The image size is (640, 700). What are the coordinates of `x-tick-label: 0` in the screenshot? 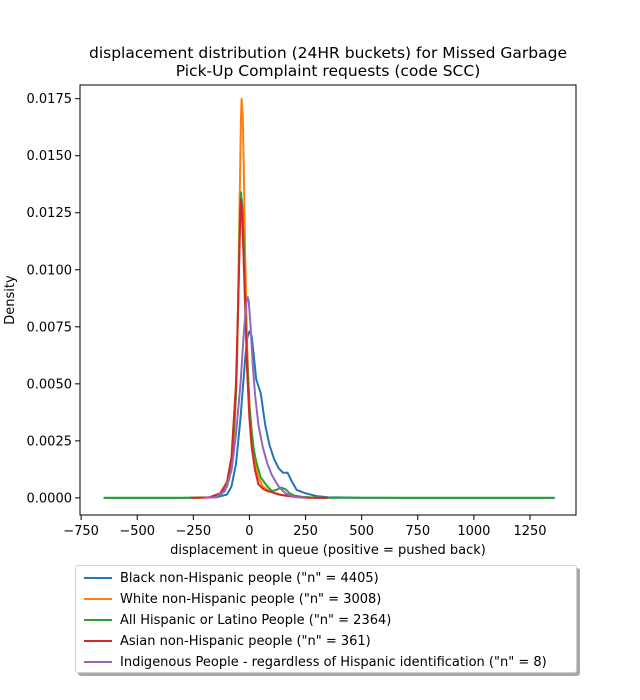 It's located at (249, 531).